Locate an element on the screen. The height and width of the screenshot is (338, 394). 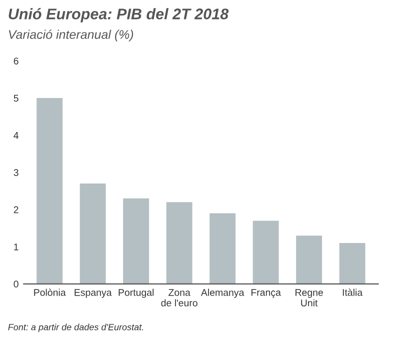
chart-title: Unió Europea: PIB del 2T 2018 is located at coordinates (118, 15).